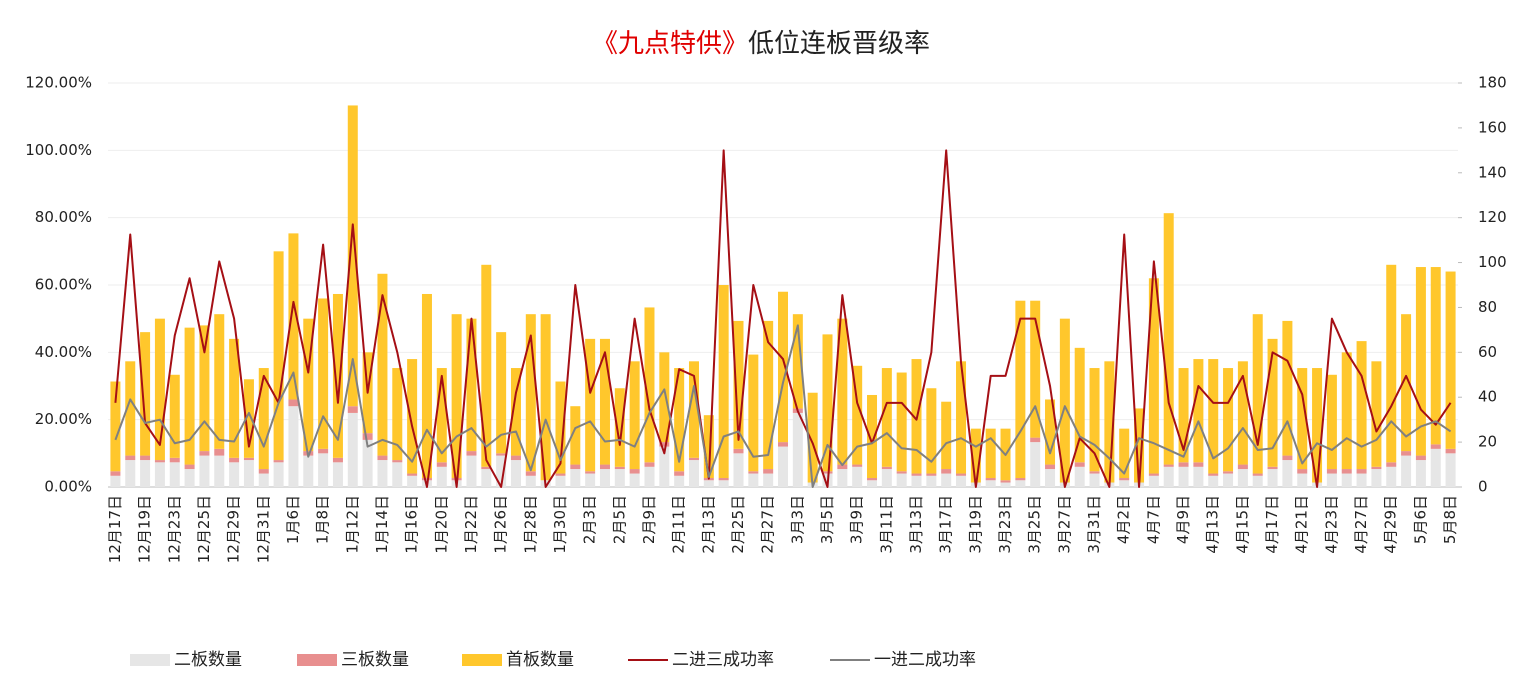  Describe the element at coordinates (501, 524) in the screenshot. I see `x-tick-label: 1月26日` at that location.